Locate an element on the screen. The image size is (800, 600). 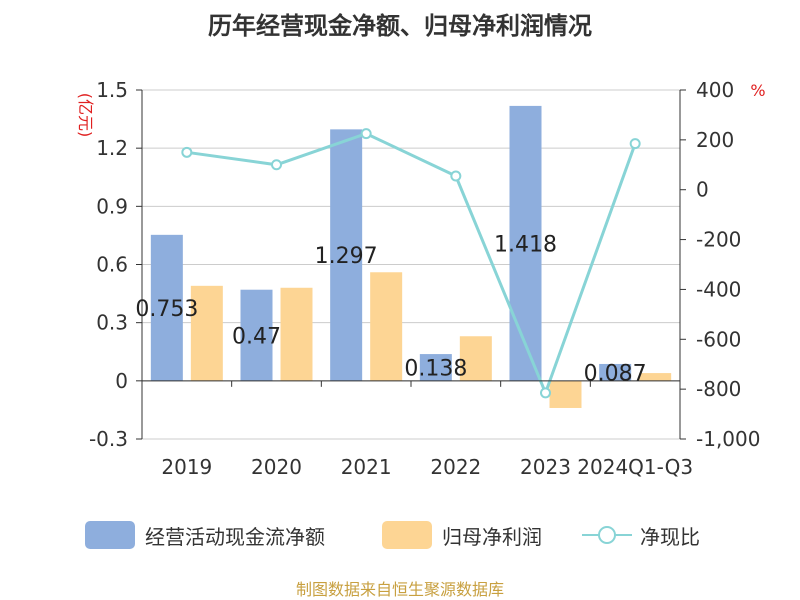
bar-data-label: 0.47 is located at coordinates (256, 336).